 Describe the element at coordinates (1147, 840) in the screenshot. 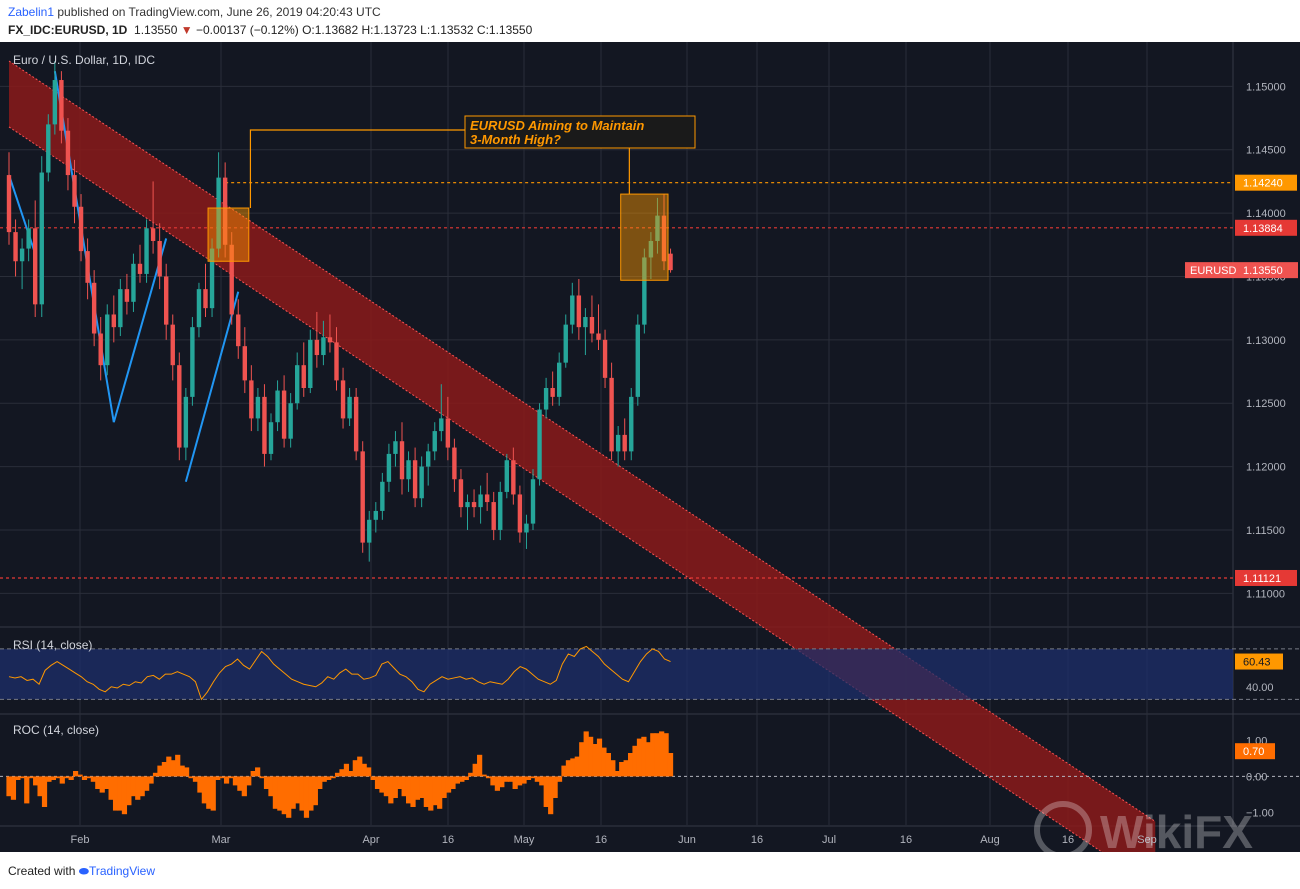

I see `time-tick-label: Sep` at that location.